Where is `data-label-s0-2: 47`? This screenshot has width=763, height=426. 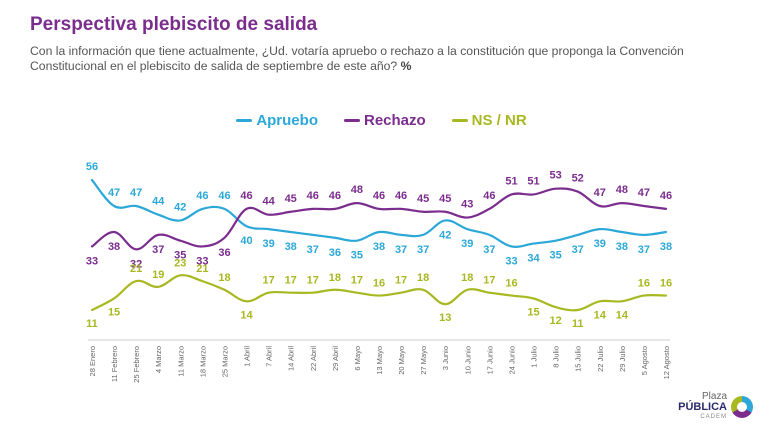
data-label-s0-2: 47 is located at coordinates (136, 193).